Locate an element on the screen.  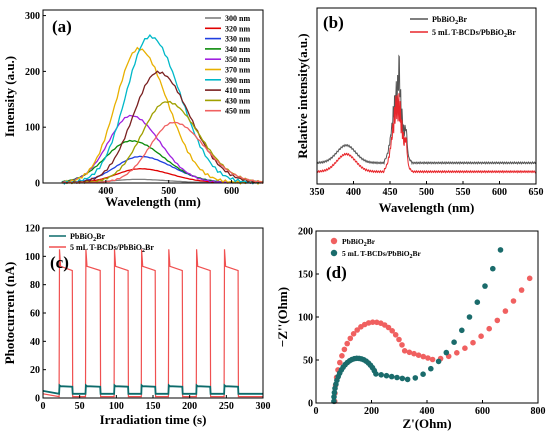
a-ytick-label: 100 is located at coordinates (32, 128).